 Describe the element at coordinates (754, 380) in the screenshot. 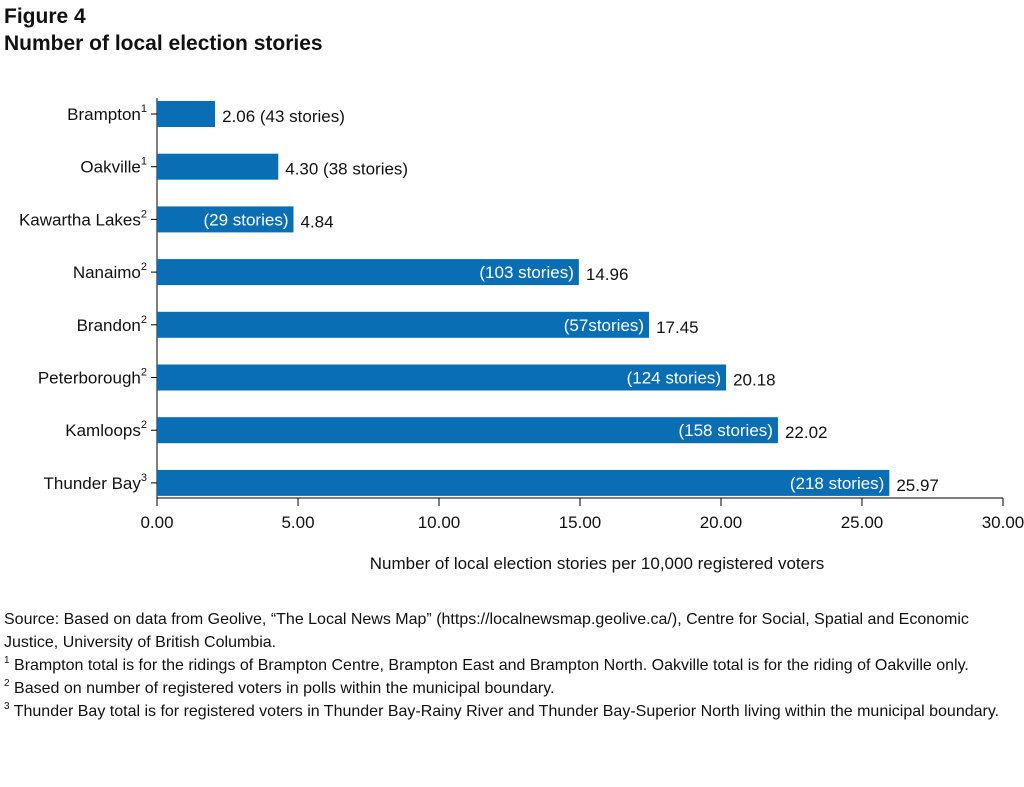

I see `value-label-peterborough: 20.18` at that location.